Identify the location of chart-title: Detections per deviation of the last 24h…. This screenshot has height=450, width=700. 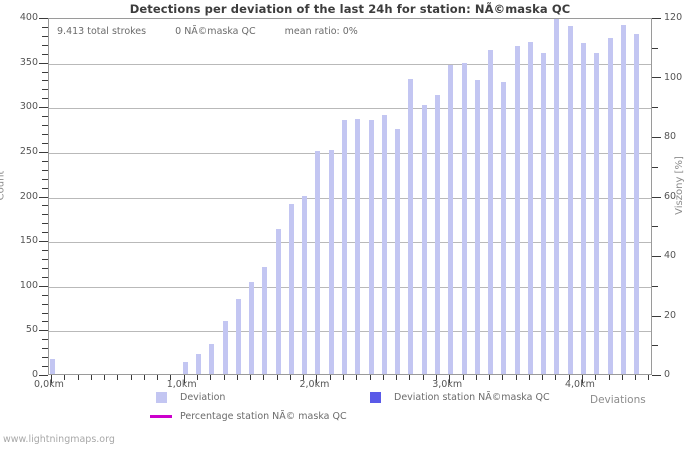
(350, 9).